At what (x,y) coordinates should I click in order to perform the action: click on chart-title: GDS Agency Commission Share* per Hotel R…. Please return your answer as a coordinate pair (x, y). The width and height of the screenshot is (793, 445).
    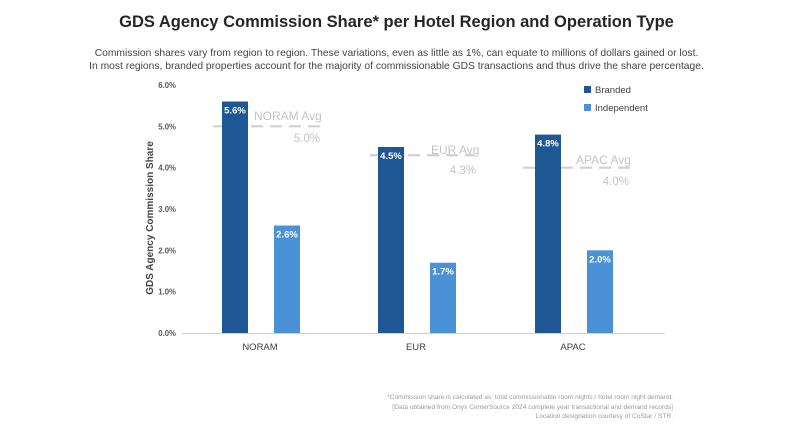
    Looking at the image, I should click on (396, 22).